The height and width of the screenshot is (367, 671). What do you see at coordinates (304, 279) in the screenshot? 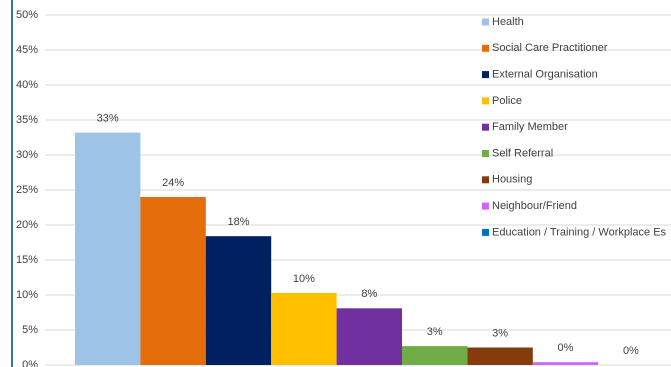
I see `data-label: 10%` at bounding box center [304, 279].